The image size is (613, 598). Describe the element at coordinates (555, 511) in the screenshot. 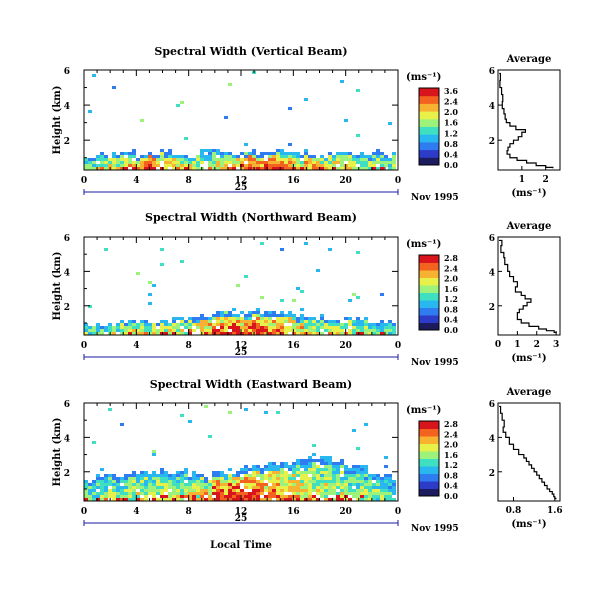

I see `average-x-tick: 1.6` at that location.